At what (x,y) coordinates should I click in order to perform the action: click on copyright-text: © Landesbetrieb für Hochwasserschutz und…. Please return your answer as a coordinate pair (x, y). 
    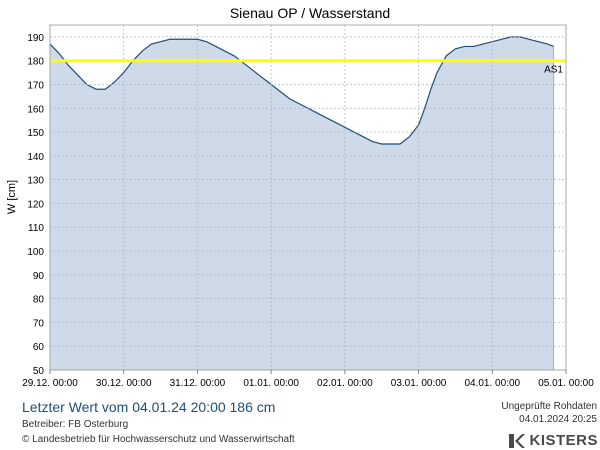
    Looking at the image, I should click on (158, 439).